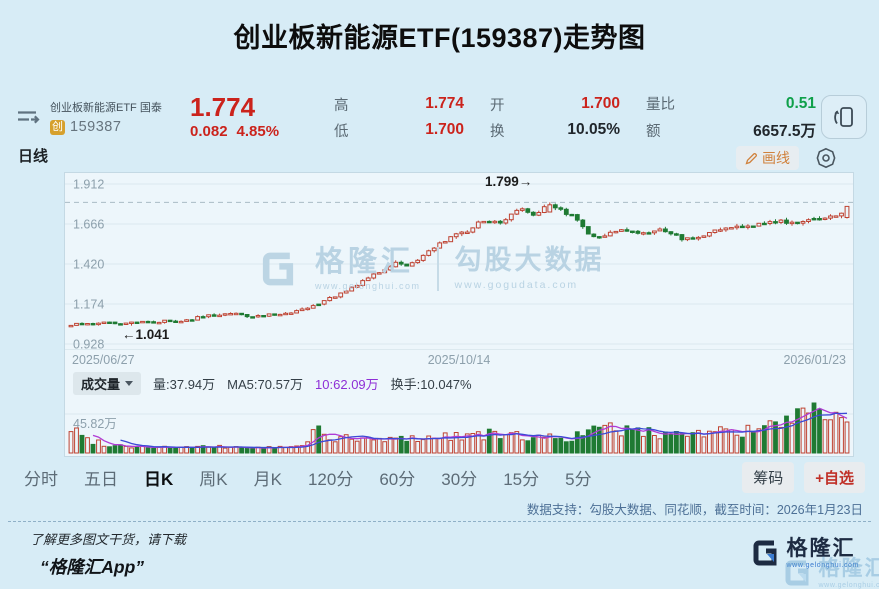  What do you see at coordinates (267, 479) in the screenshot?
I see `tab-monthly-k: 月K` at bounding box center [267, 479].